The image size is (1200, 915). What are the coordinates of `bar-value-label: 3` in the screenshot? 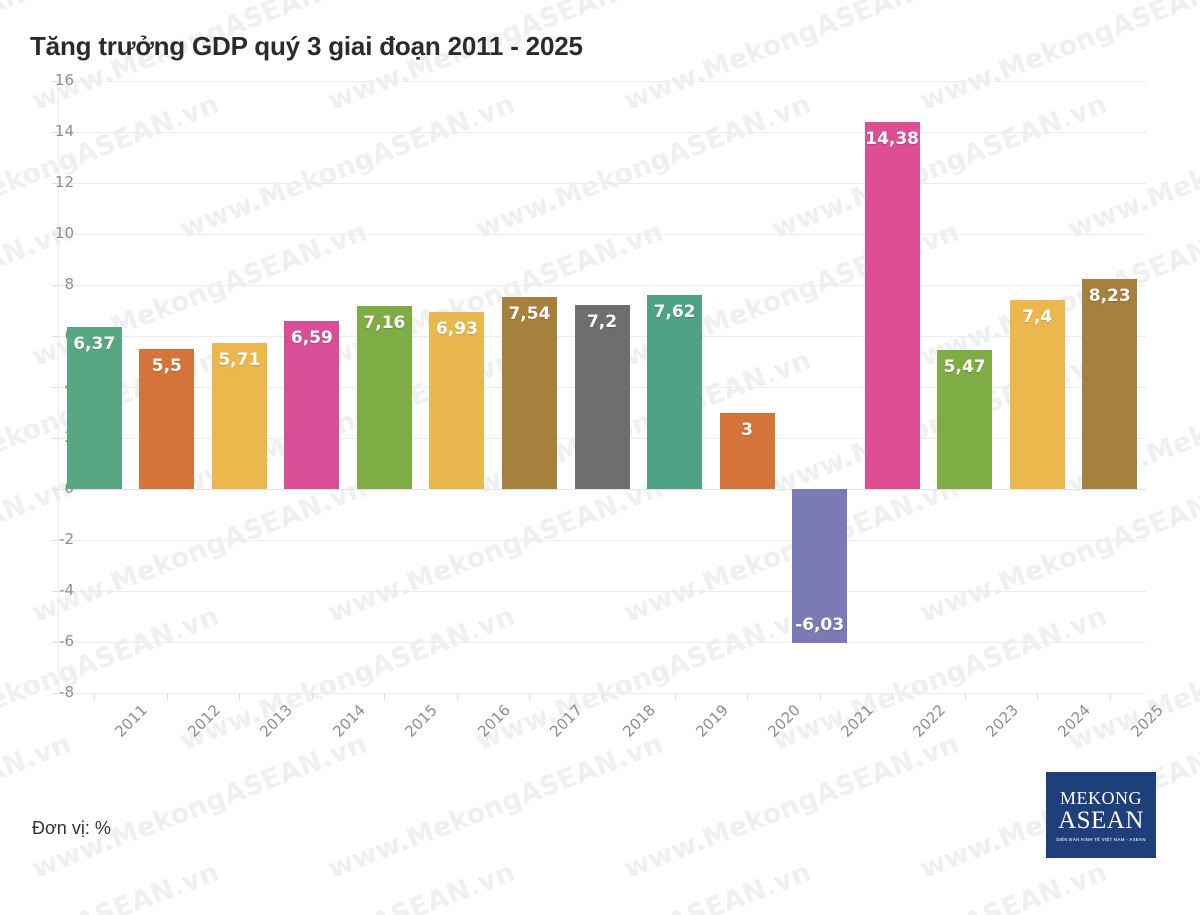 It's located at (747, 429).